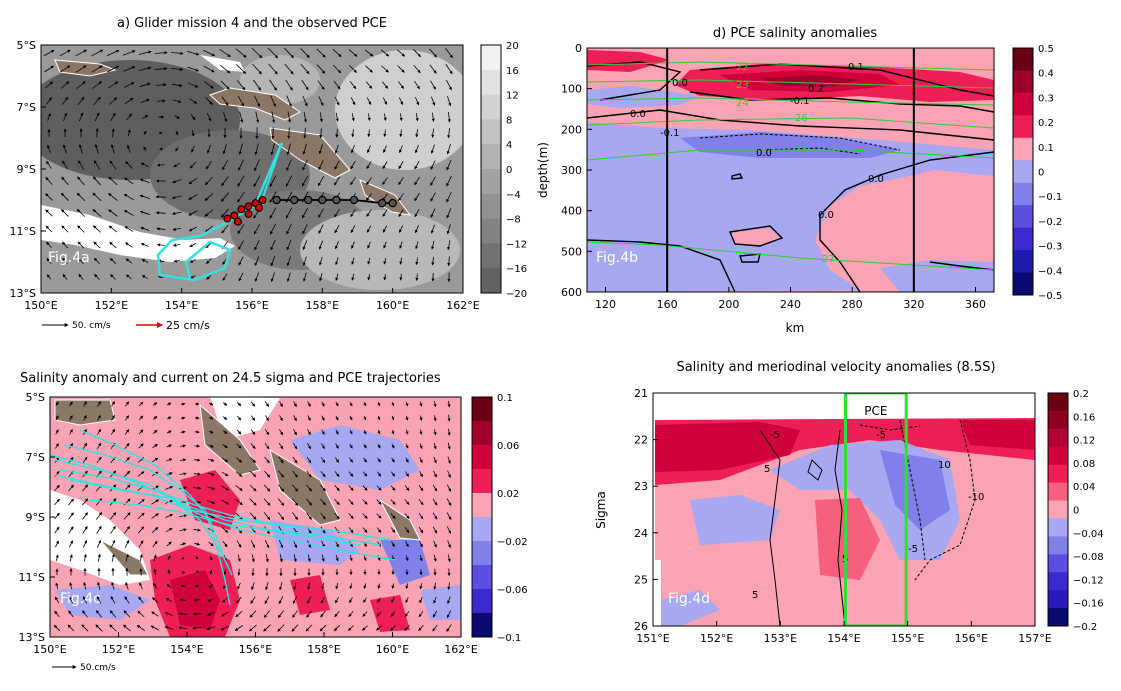 This screenshot has width=1121, height=691. I want to click on panel-a-scale-legend: 50. cm/s 25 cm/s, so click(126, 325).